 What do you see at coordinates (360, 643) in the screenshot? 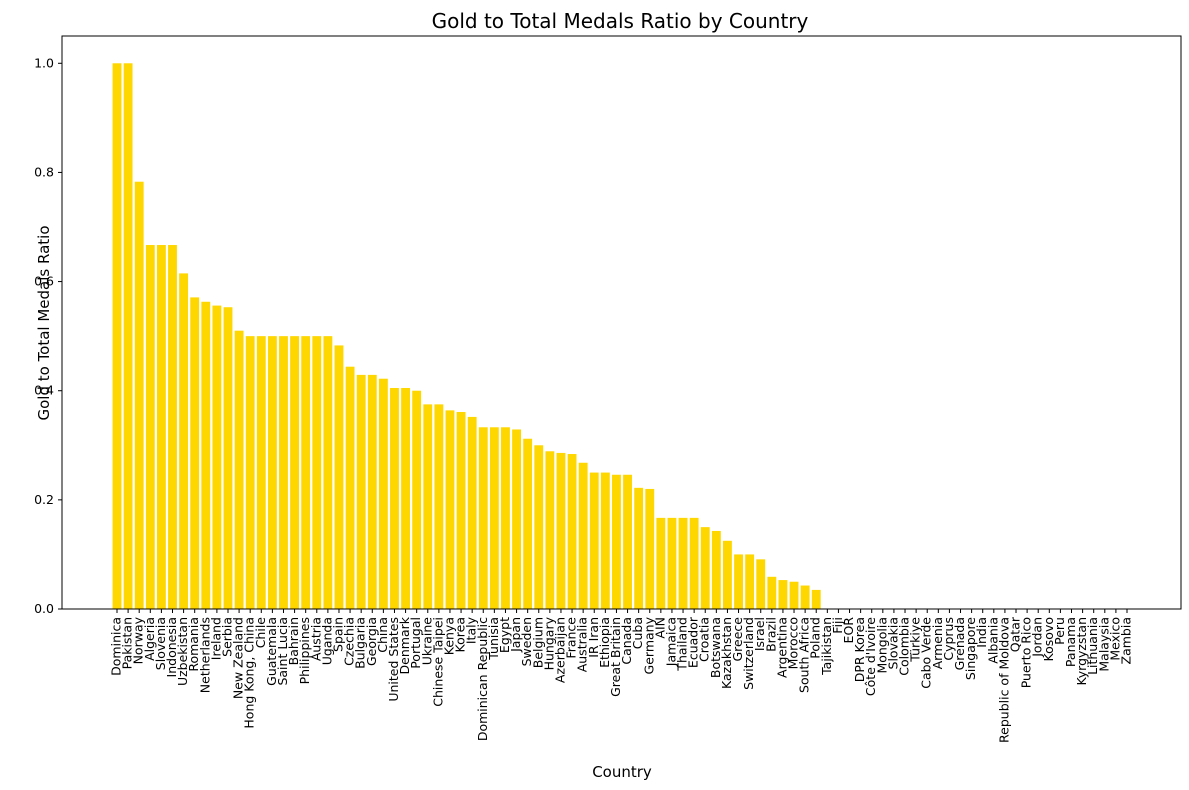
I see `x-tick-label: Bulgaria` at bounding box center [360, 643].